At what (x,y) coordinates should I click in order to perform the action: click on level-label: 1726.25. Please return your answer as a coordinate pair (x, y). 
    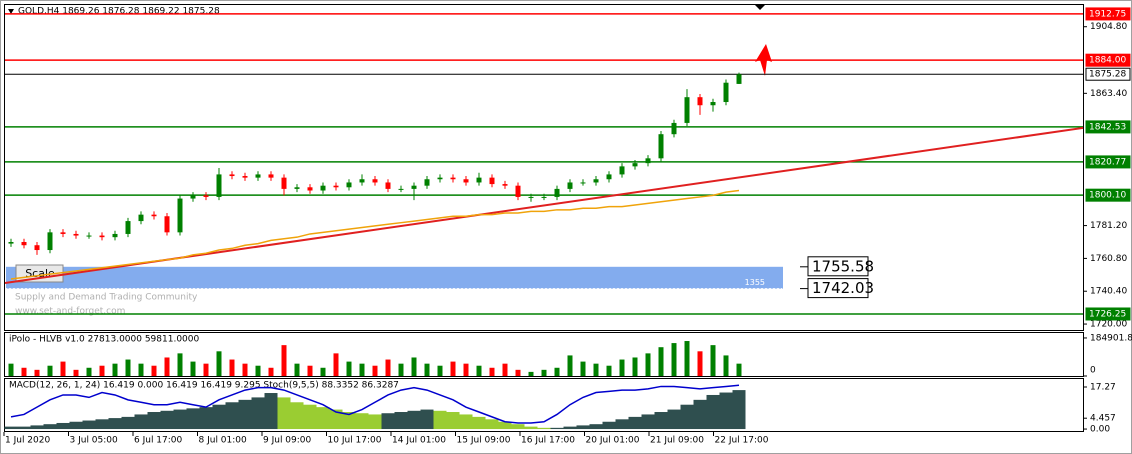
    Looking at the image, I should click on (1107, 314).